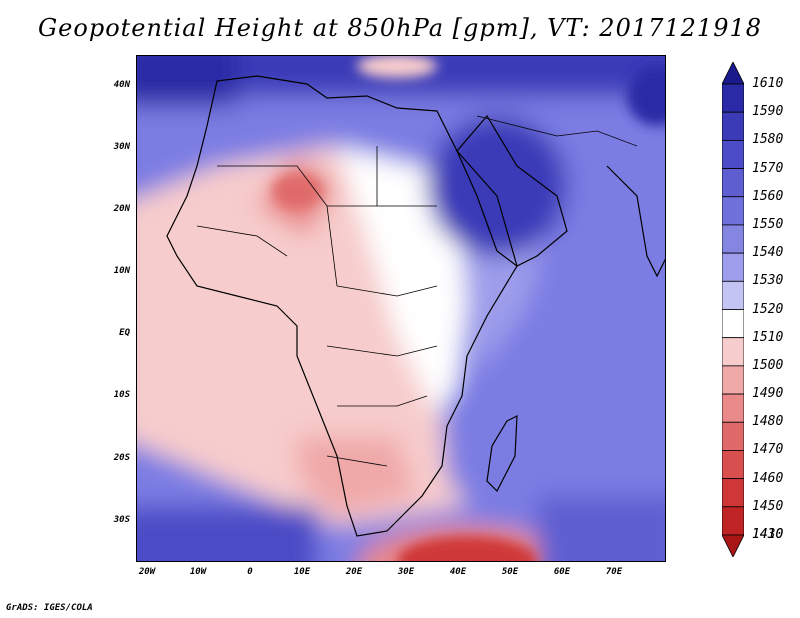  I want to click on lon-label-30e: 30E, so click(406, 572).